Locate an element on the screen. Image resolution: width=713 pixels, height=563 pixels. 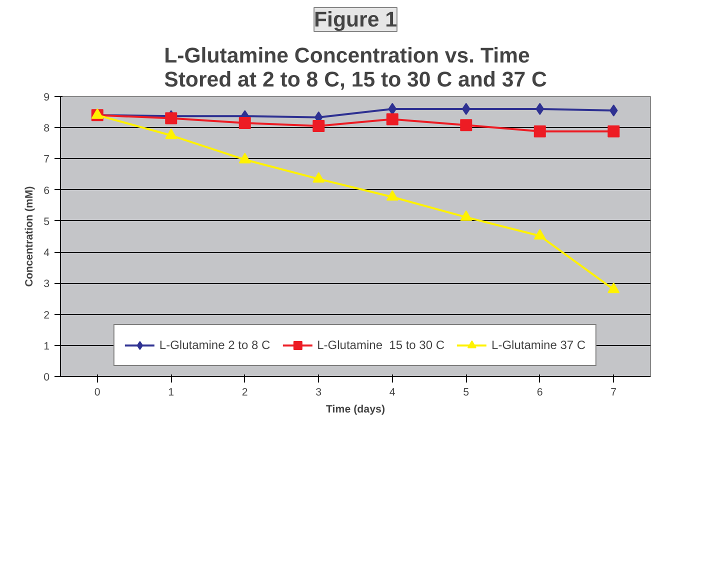
y-tick-label: 8 is located at coordinates (47, 128).